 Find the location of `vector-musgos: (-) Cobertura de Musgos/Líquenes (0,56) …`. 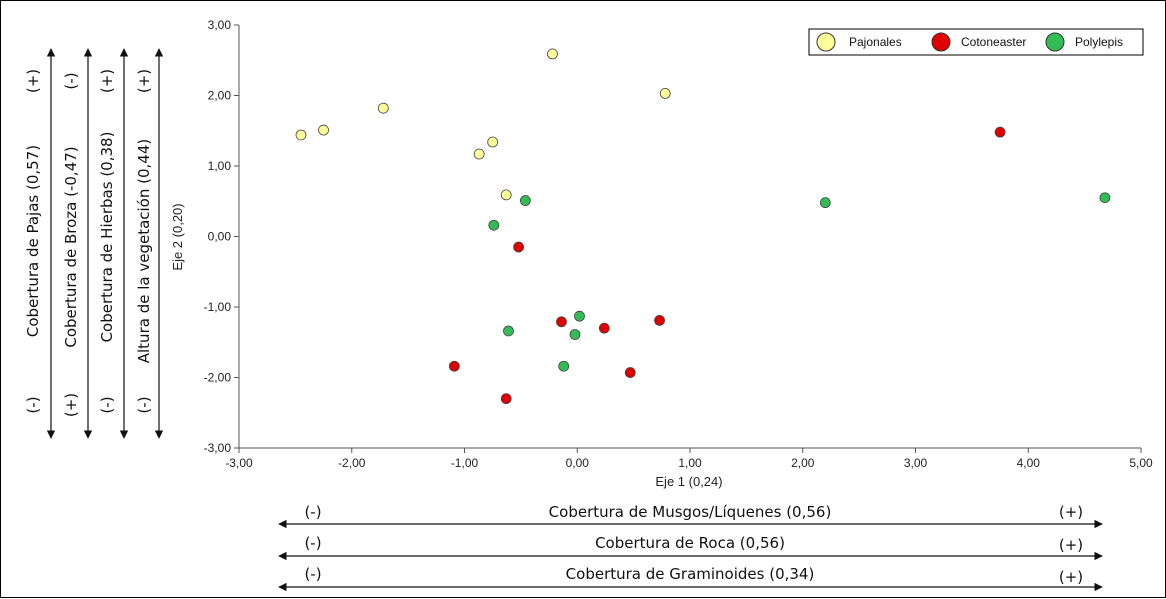

vector-musgos: (-) Cobertura de Musgos/Líquenes (0,56) … is located at coordinates (690, 516).